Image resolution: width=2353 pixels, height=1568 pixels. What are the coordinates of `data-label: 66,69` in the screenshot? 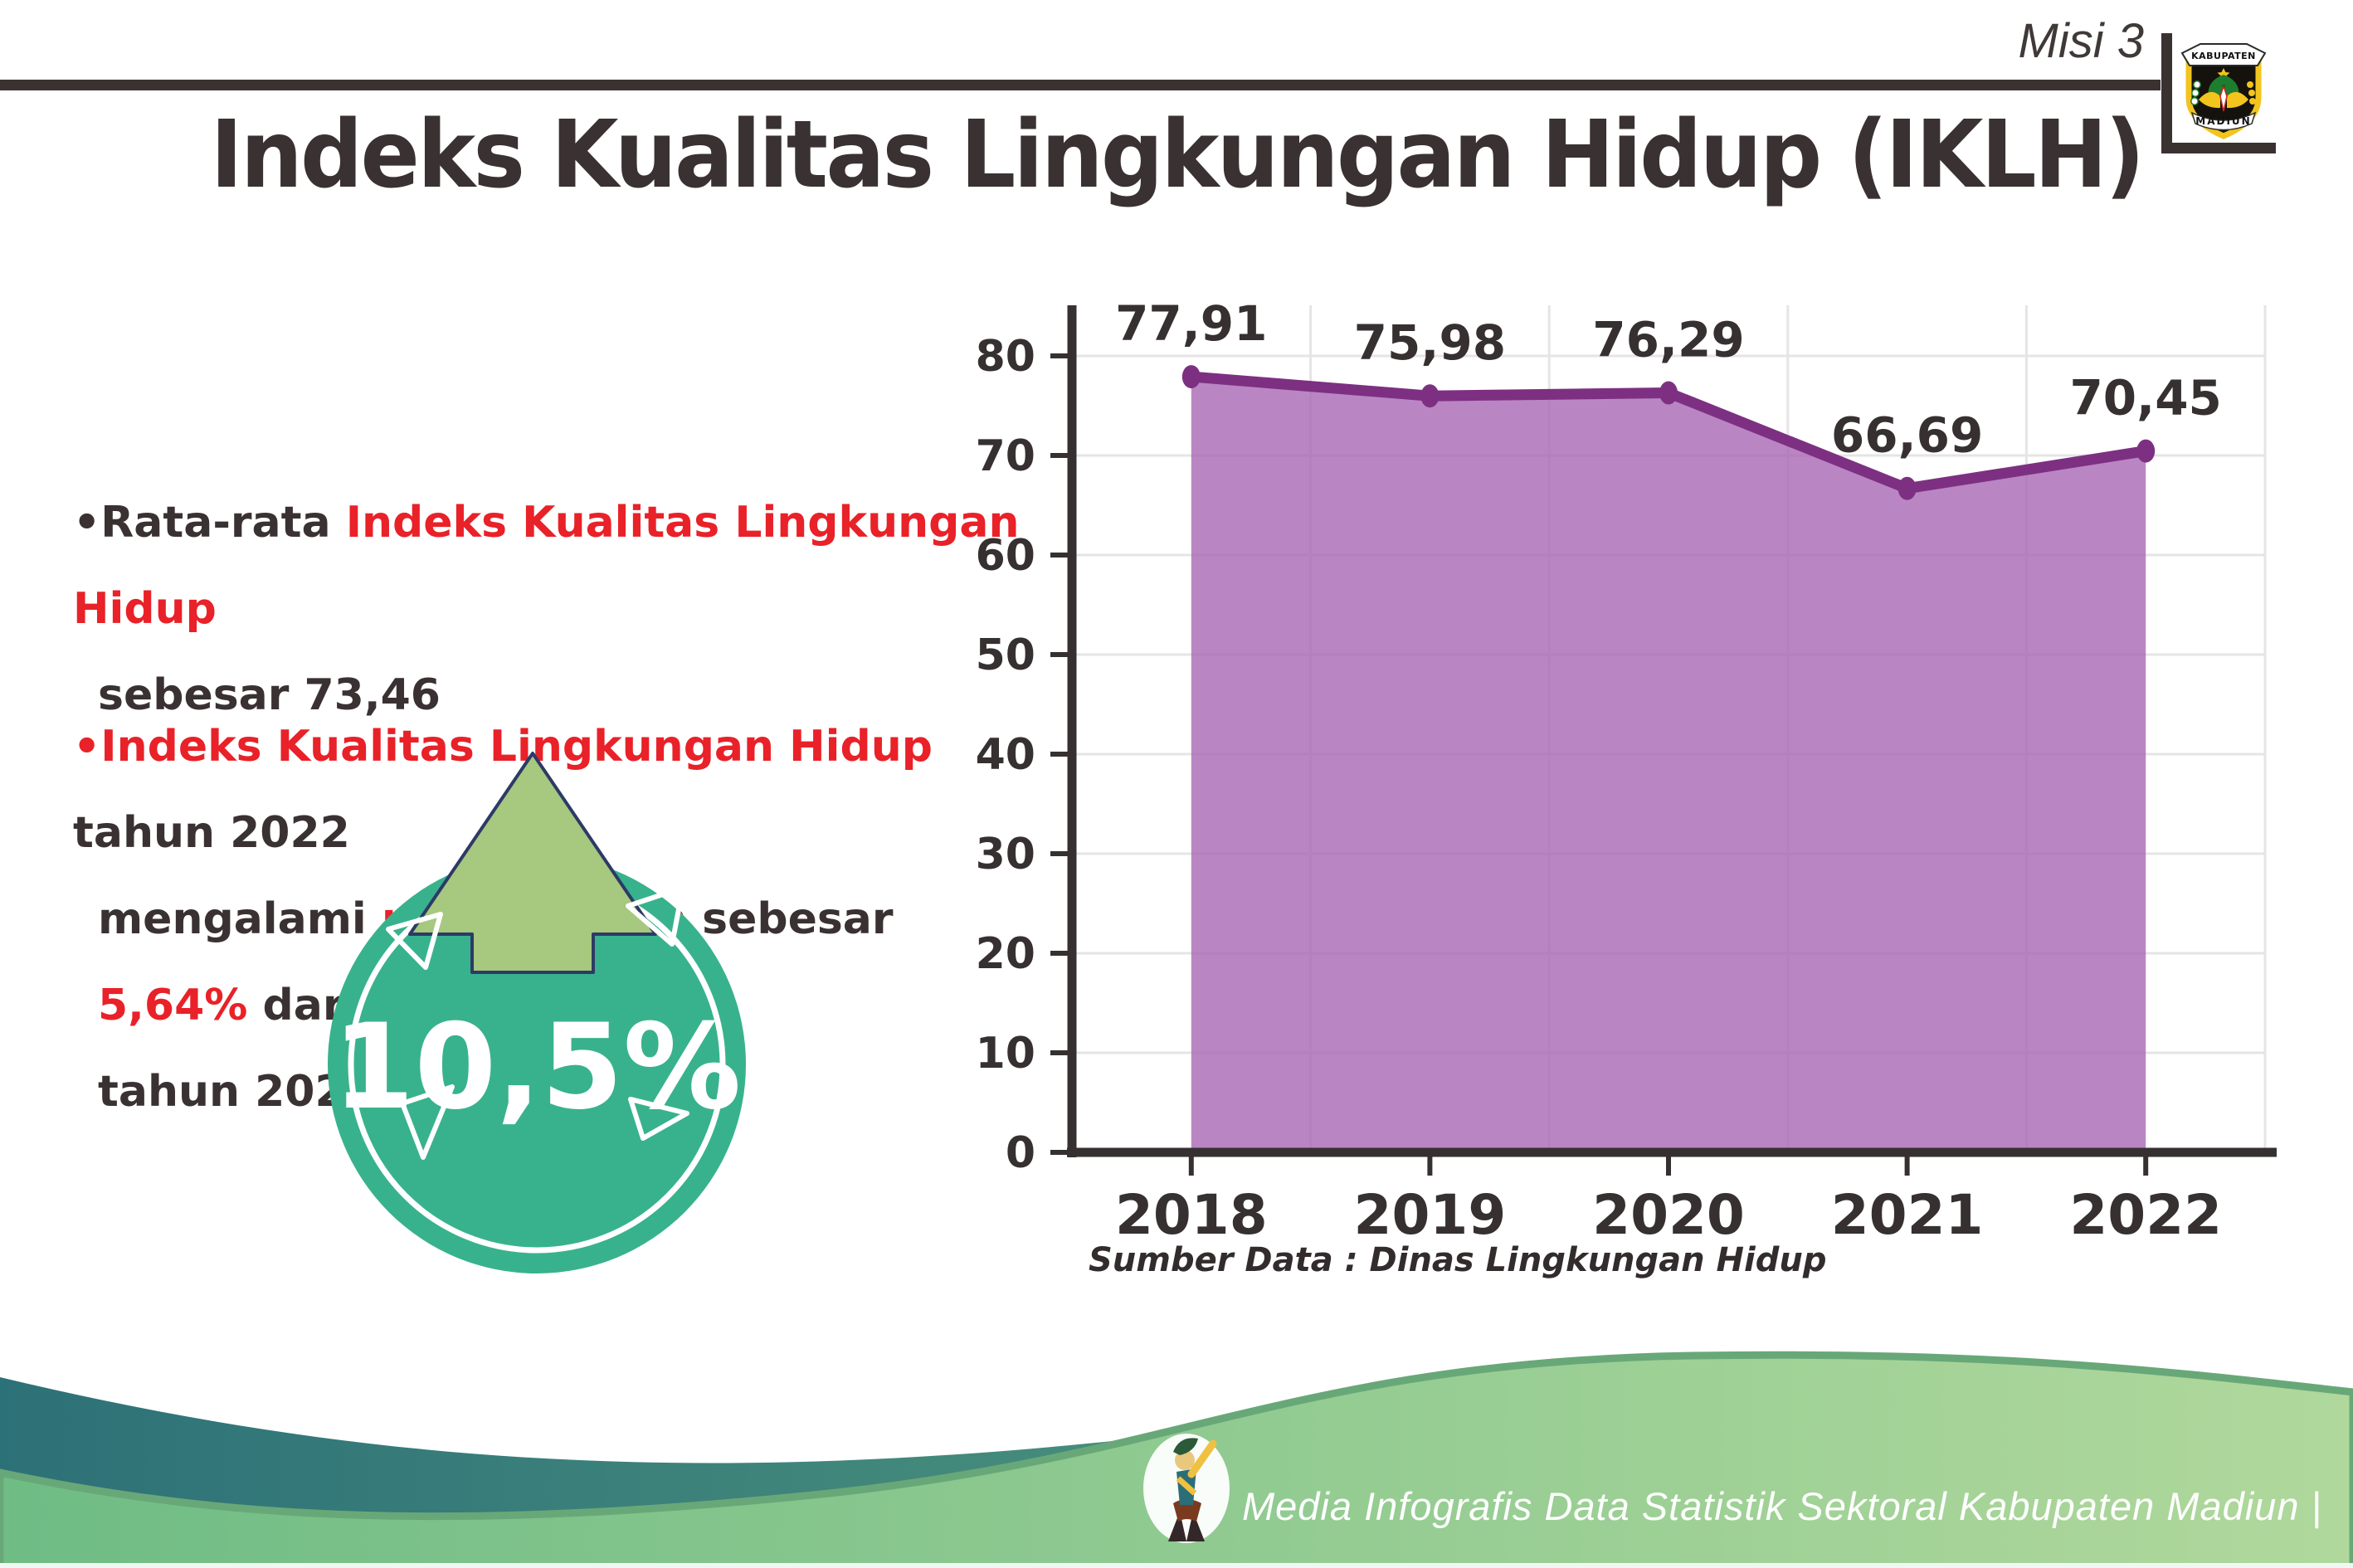 It's located at (1907, 435).